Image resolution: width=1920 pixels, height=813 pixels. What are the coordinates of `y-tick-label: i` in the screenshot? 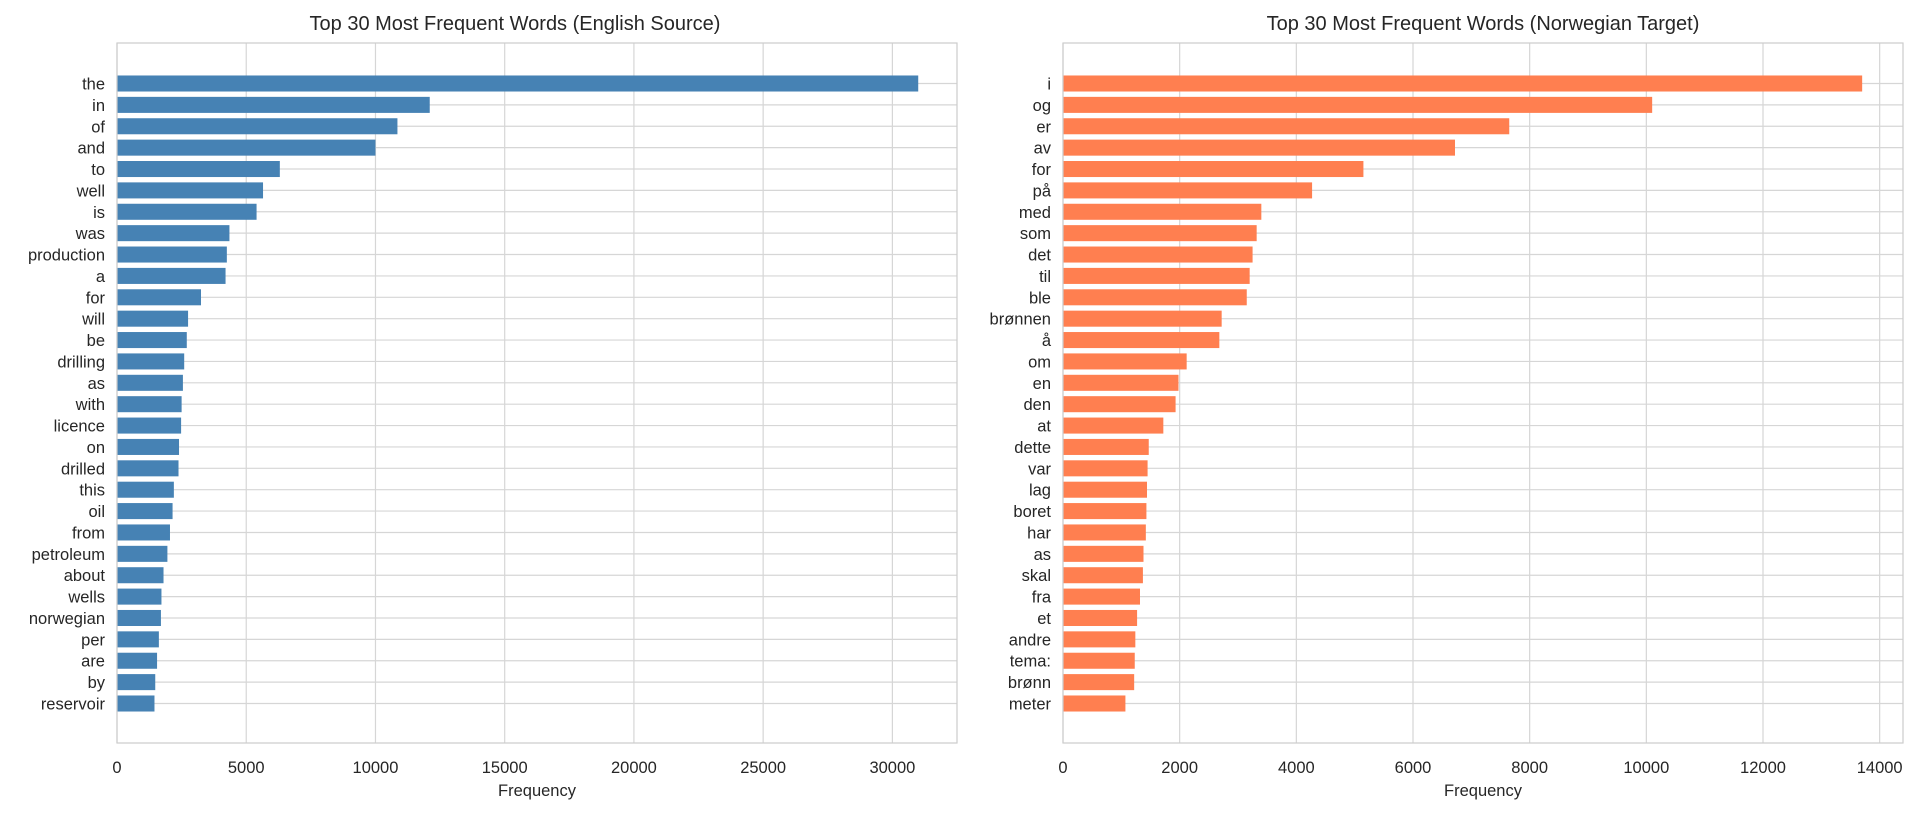 It's located at (1049, 85).